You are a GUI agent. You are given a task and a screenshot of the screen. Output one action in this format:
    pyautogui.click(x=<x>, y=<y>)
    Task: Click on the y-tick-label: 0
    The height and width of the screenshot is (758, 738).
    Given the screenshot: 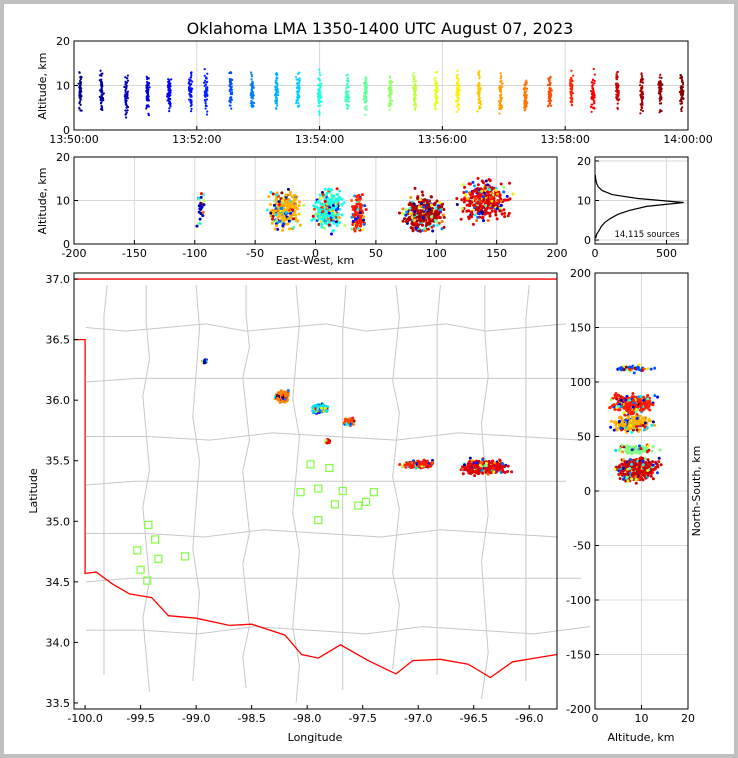 What is the action you would take?
    pyautogui.click(x=587, y=240)
    